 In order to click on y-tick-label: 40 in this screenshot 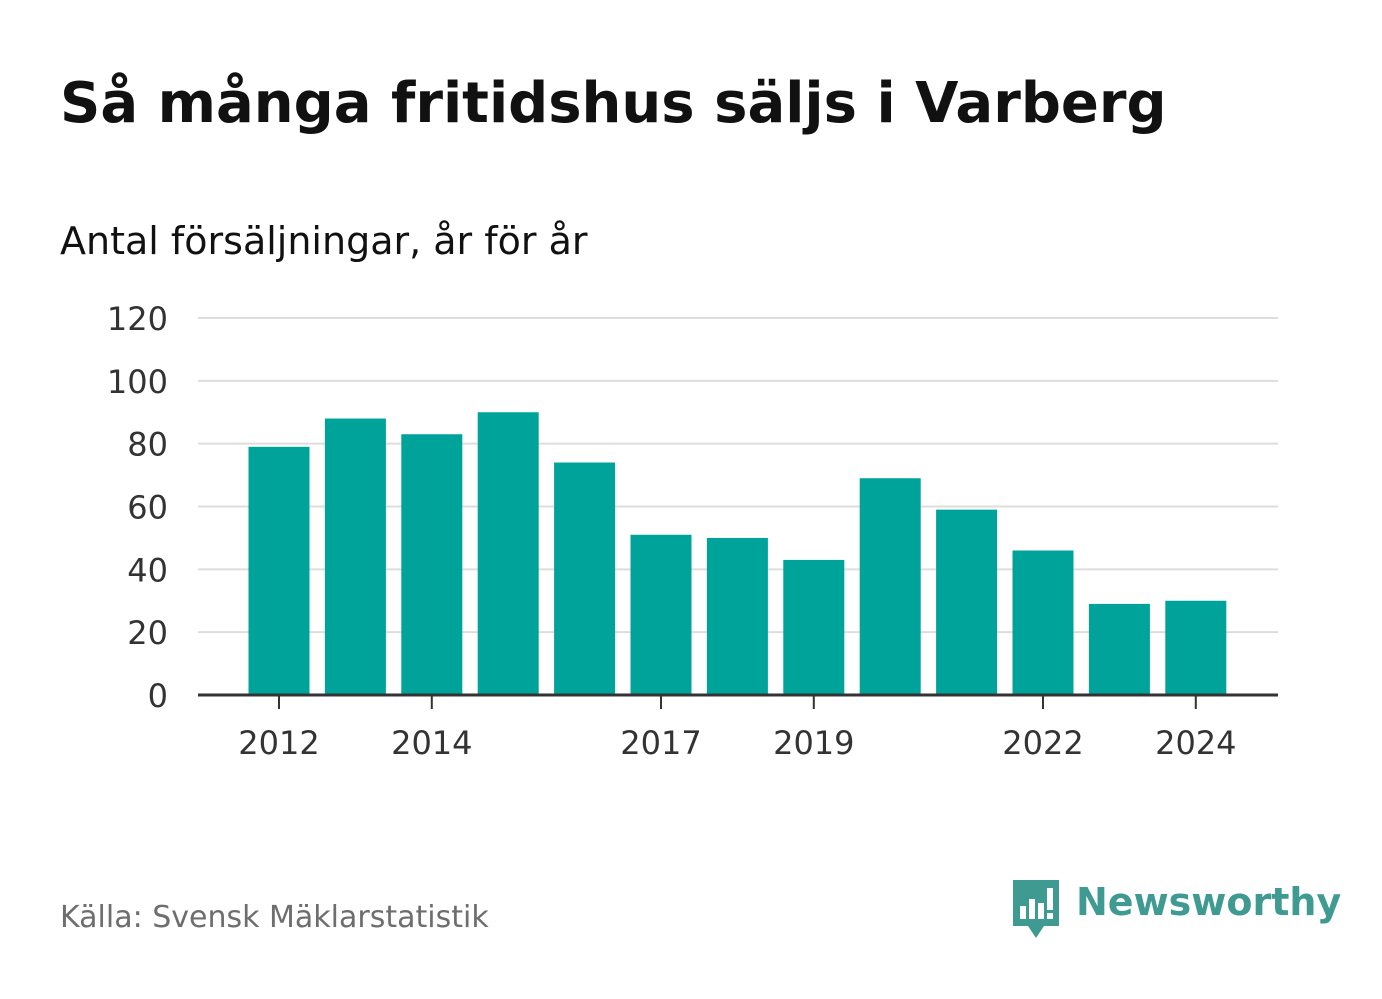, I will do `click(147, 570)`.